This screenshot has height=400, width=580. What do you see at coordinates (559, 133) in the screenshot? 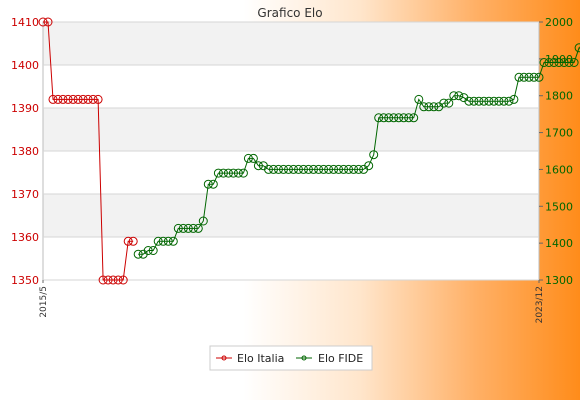
I see `right-tick-label: 1700` at bounding box center [559, 133].